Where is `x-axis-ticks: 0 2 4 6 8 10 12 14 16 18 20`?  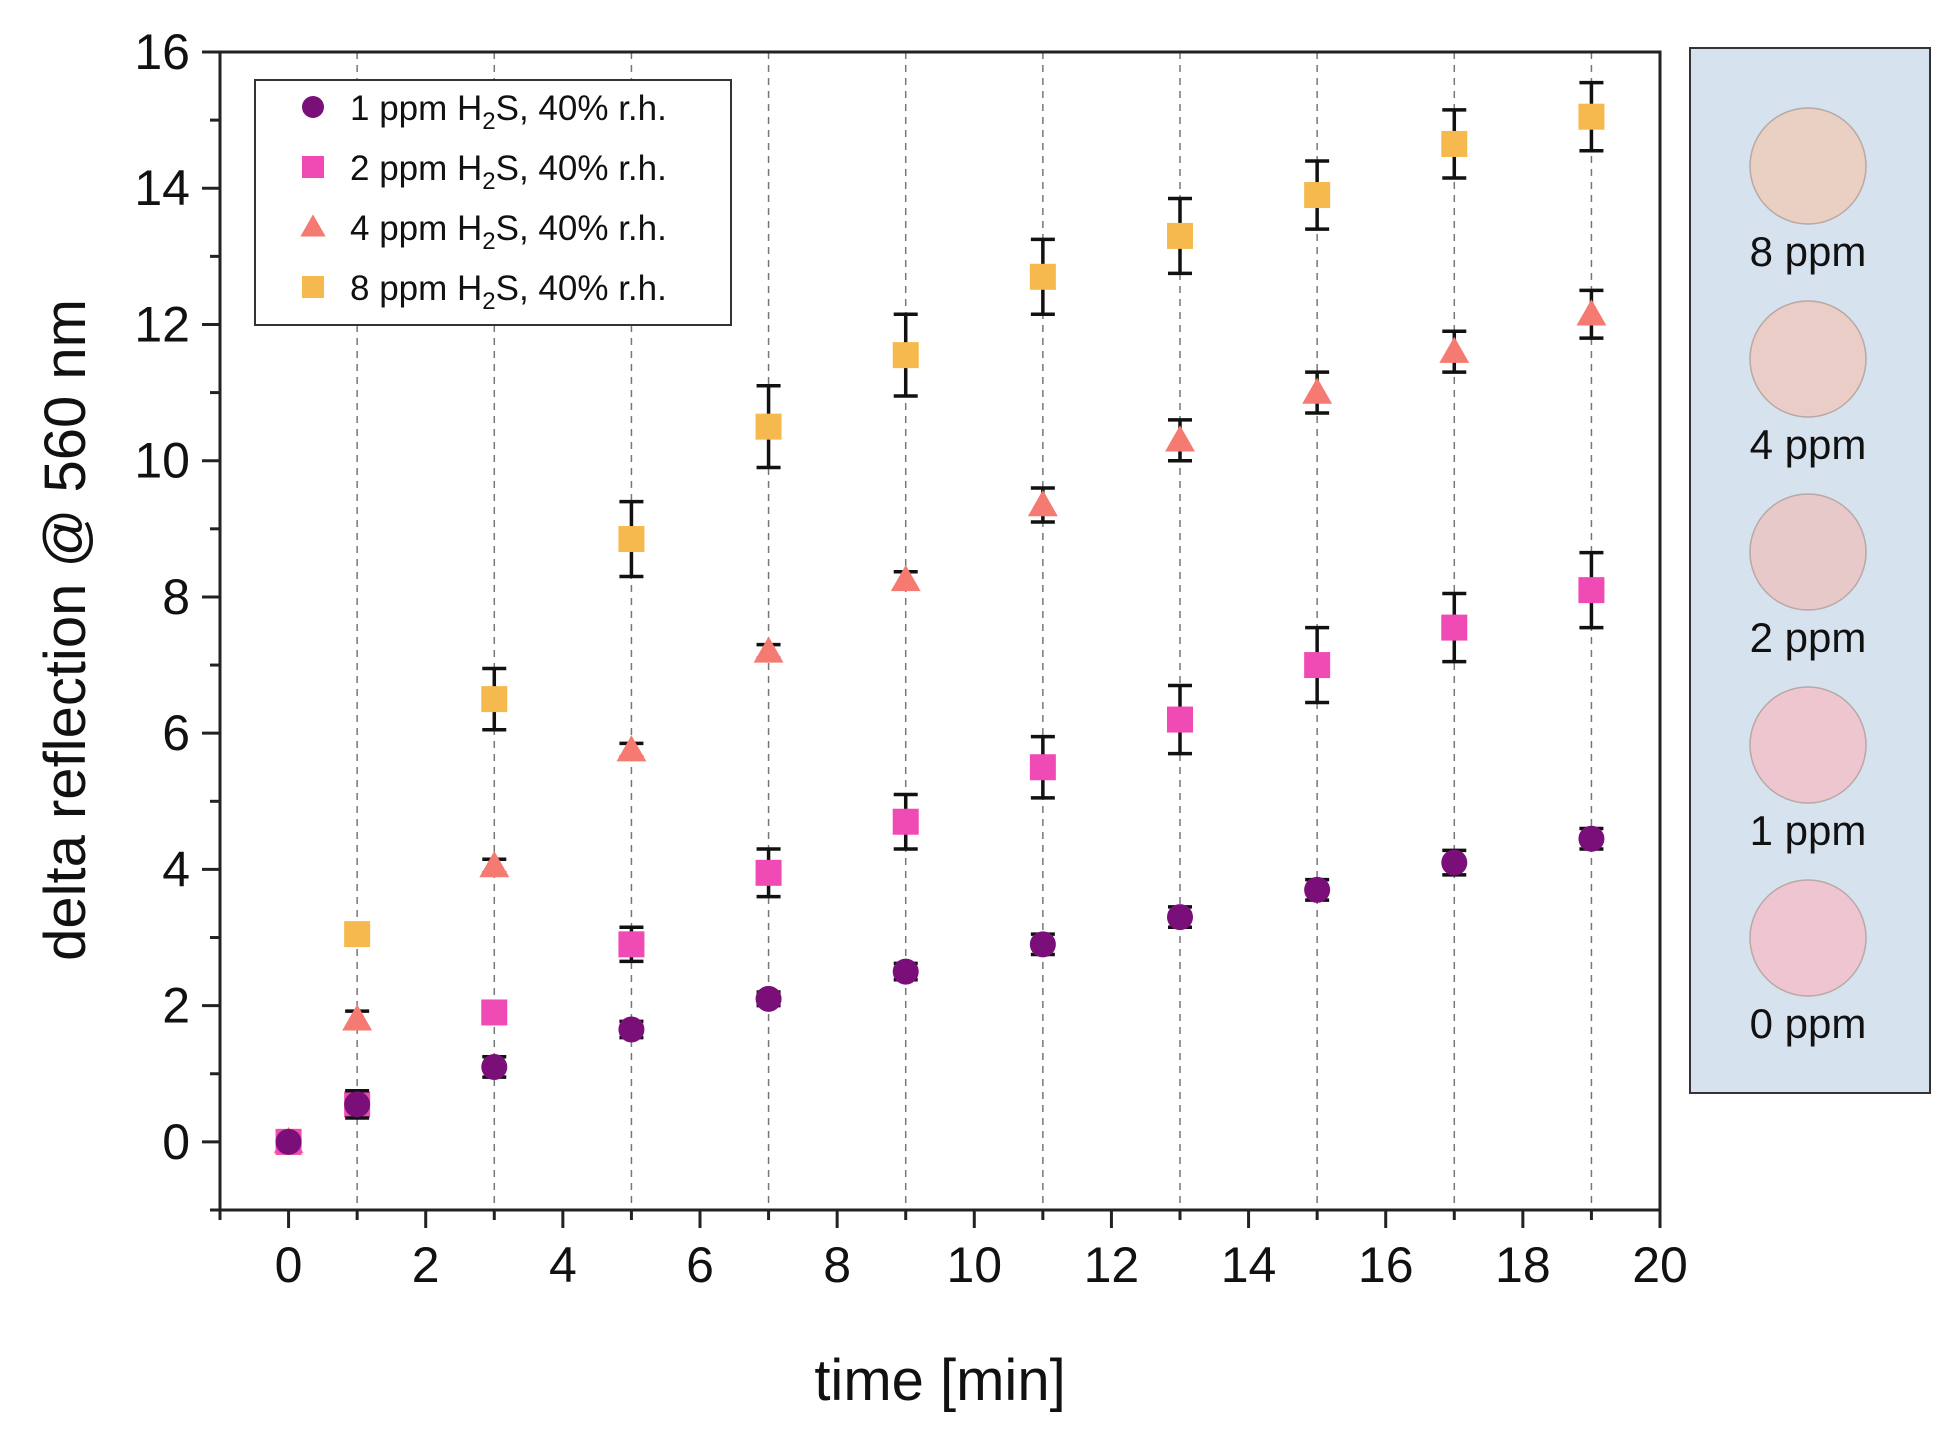
x-axis-ticks: 0 2 4 6 8 10 12 14 16 18 20 is located at coordinates (953, 1251).